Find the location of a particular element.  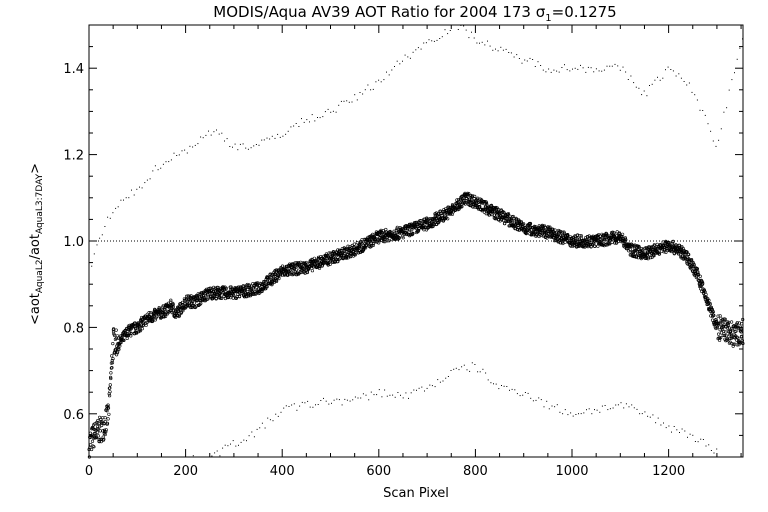

y-axis-label-close: > is located at coordinates (35, 168).